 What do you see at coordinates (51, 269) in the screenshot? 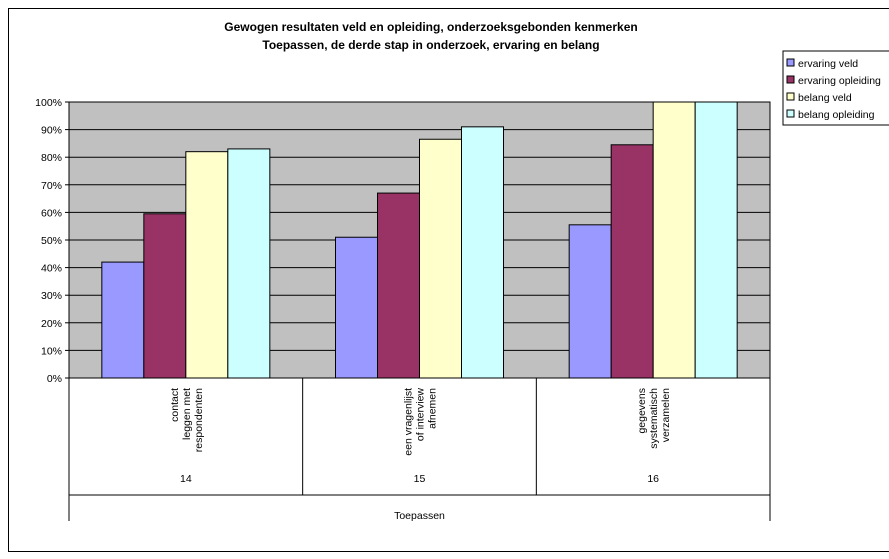
I see `y-tick-label: 40%` at bounding box center [51, 269].